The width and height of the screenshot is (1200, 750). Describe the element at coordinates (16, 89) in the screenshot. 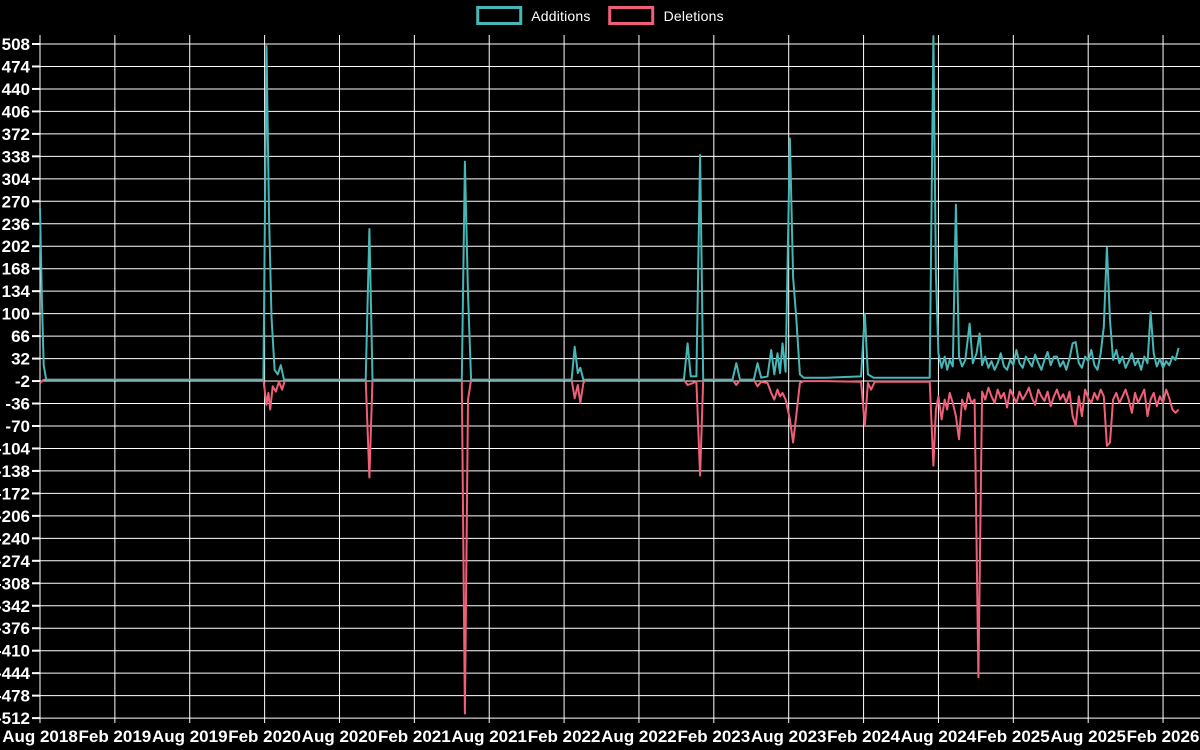

I see `y-axis-label: 440` at that location.